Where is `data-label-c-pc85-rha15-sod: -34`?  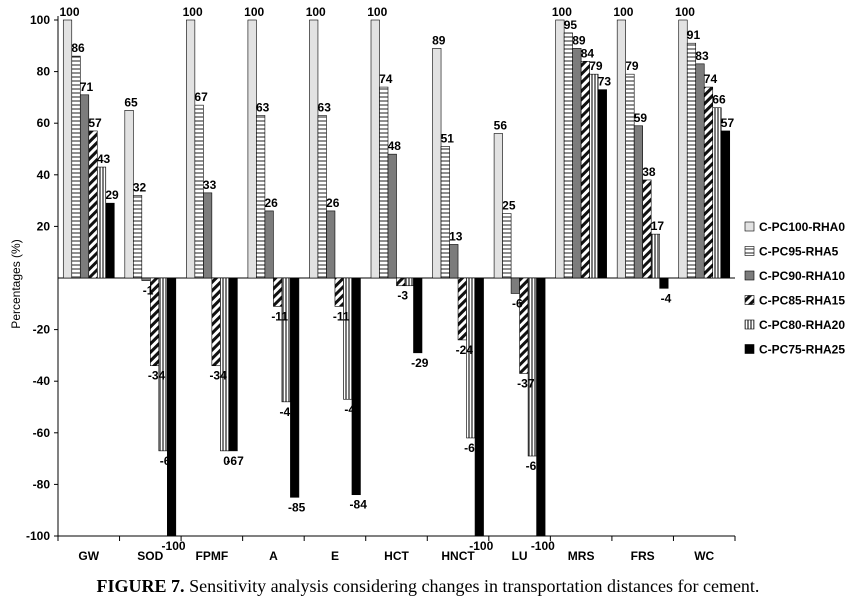 data-label-c-pc85-rha15-sod: -34 is located at coordinates (157, 376).